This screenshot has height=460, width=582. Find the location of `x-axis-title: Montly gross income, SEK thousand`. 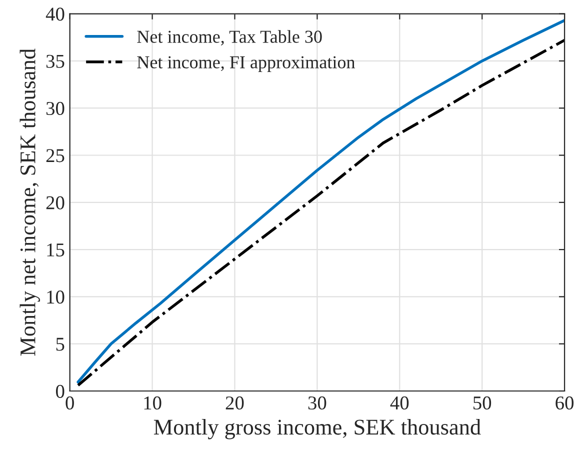

x-axis-title: Montly gross income, SEK thousand is located at coordinates (317, 429).